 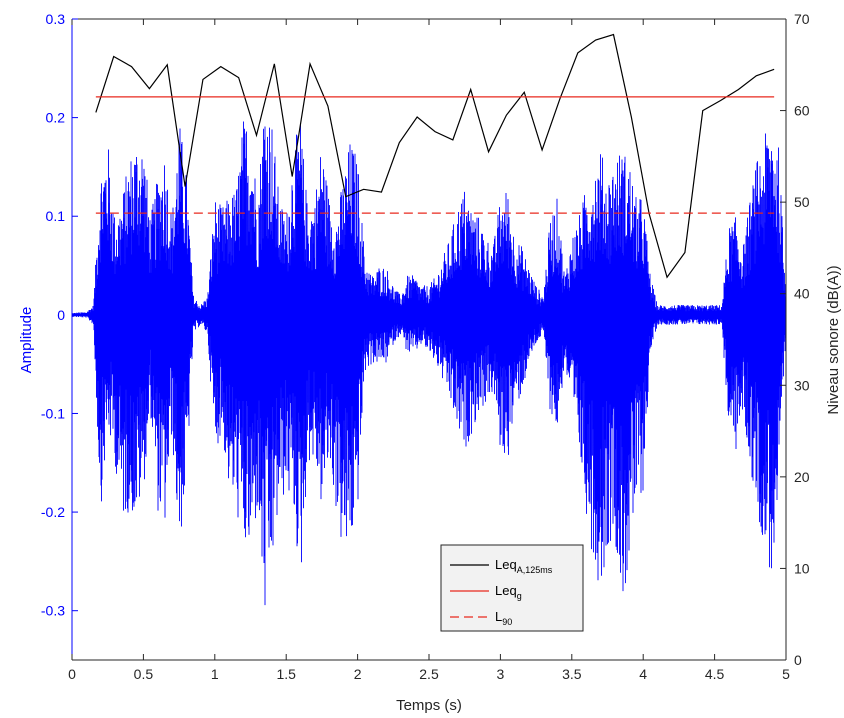 What do you see at coordinates (802, 385) in the screenshot?
I see `y-right-tick-label-3: 30` at bounding box center [802, 385].